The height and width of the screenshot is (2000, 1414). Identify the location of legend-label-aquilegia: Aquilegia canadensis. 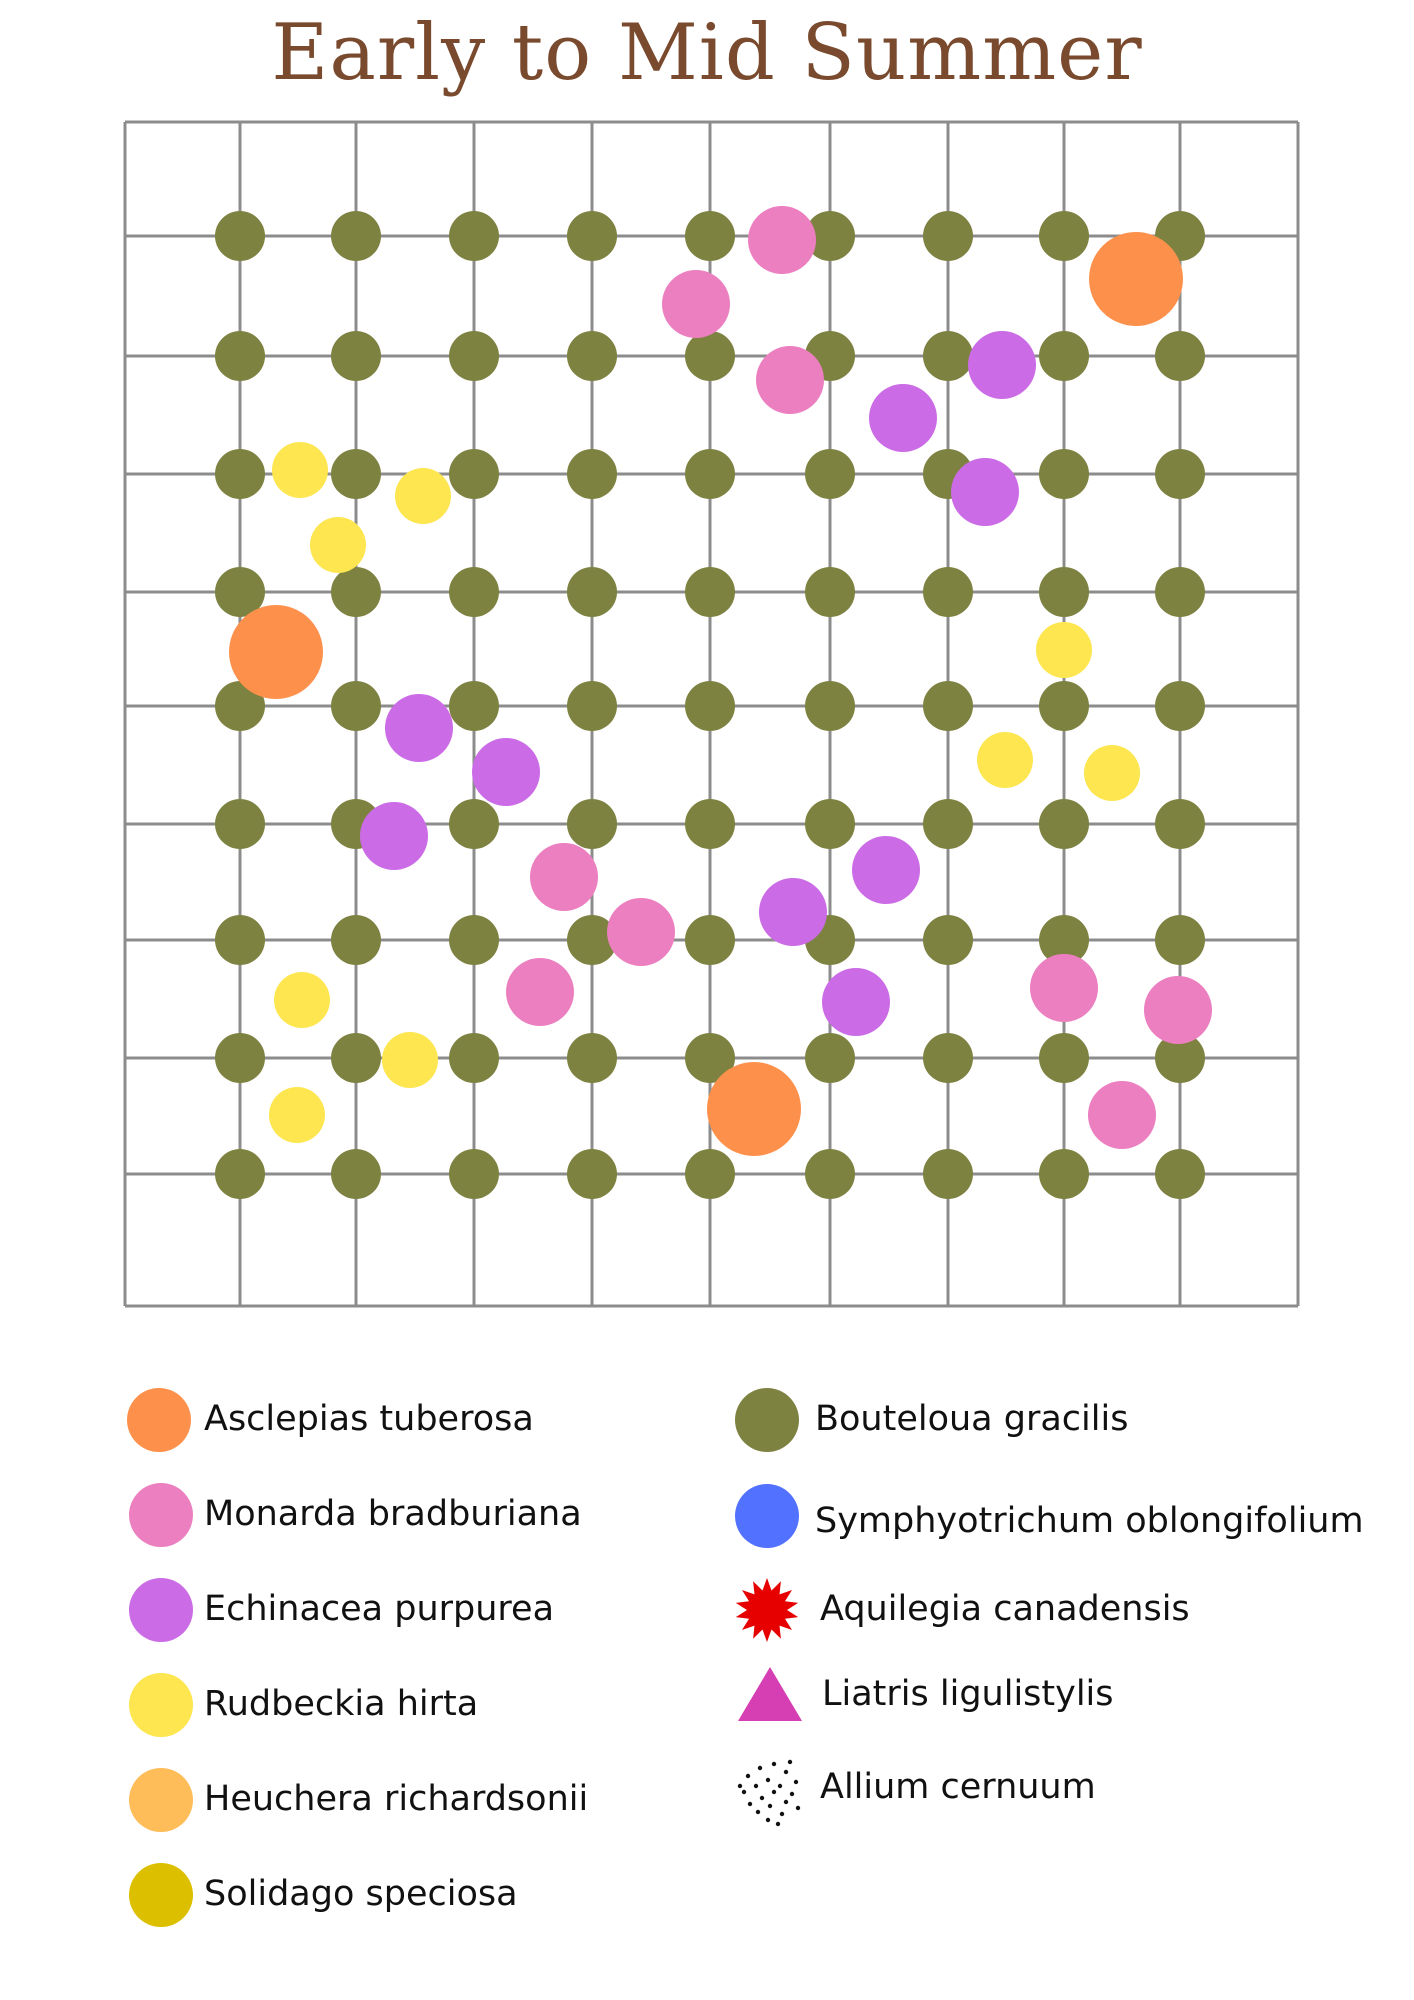
(1005, 1609).